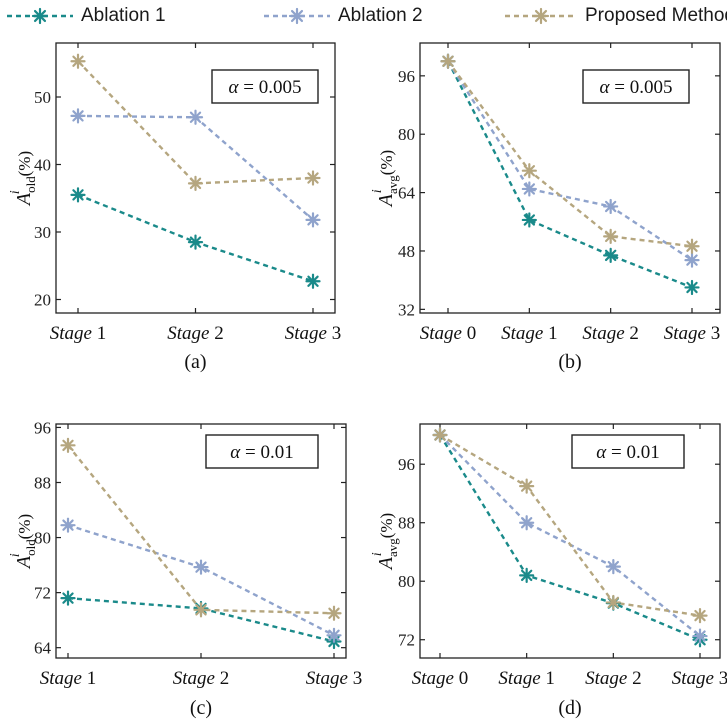  What do you see at coordinates (406, 309) in the screenshot?
I see `y-tick-label: 32` at bounding box center [406, 309].